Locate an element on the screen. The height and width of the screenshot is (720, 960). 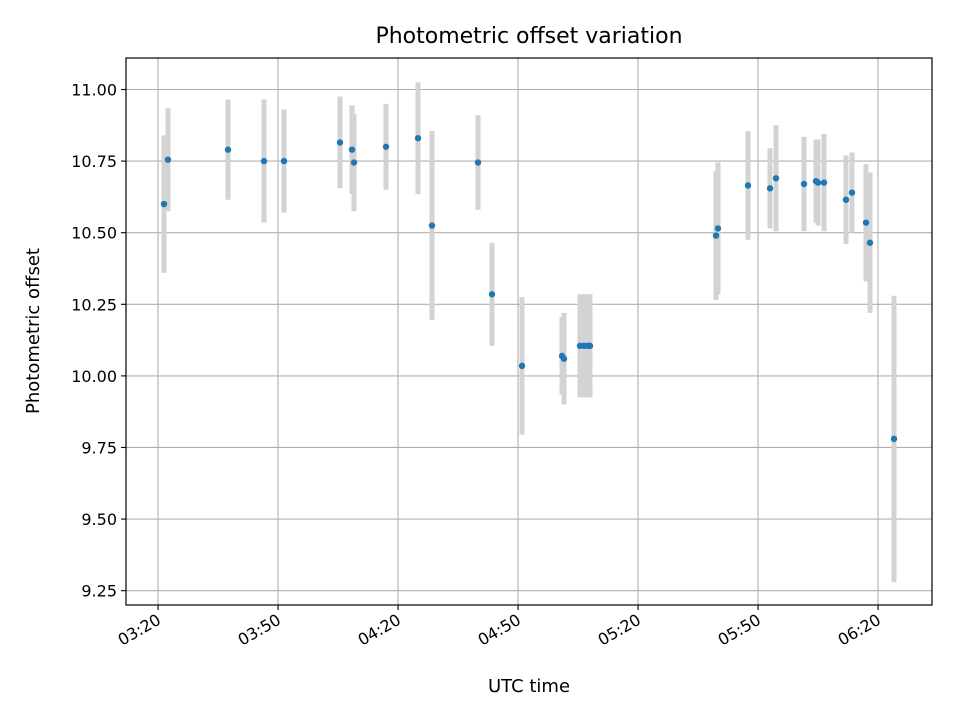
y-tick-label: 9.50 is located at coordinates (99, 519).